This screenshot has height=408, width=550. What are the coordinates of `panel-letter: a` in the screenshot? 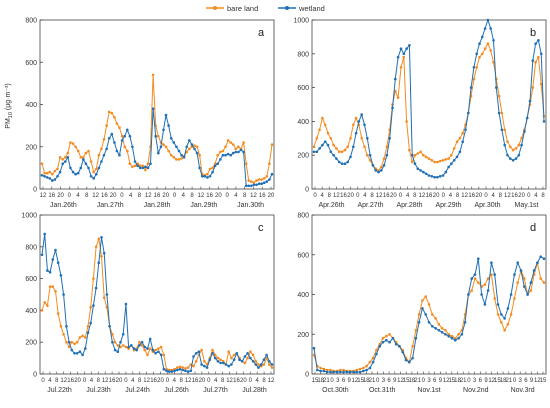 It's located at (261, 33).